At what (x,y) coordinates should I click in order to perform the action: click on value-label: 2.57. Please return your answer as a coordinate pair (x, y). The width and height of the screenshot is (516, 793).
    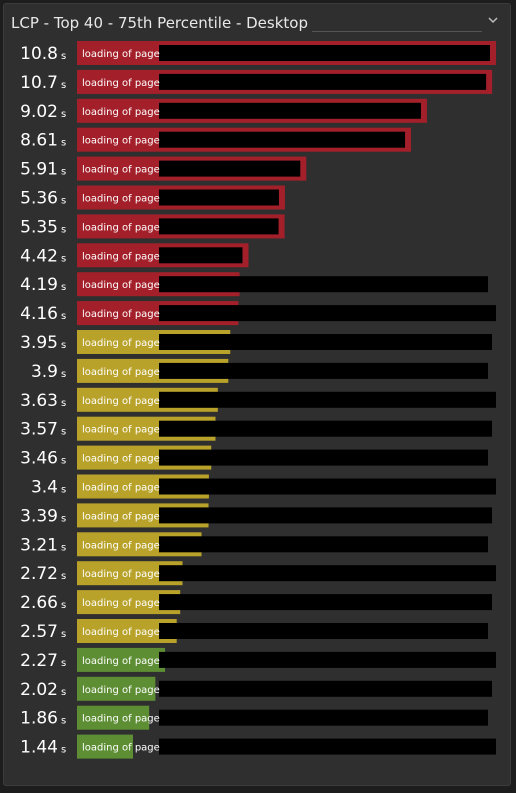
    Looking at the image, I should click on (39, 632).